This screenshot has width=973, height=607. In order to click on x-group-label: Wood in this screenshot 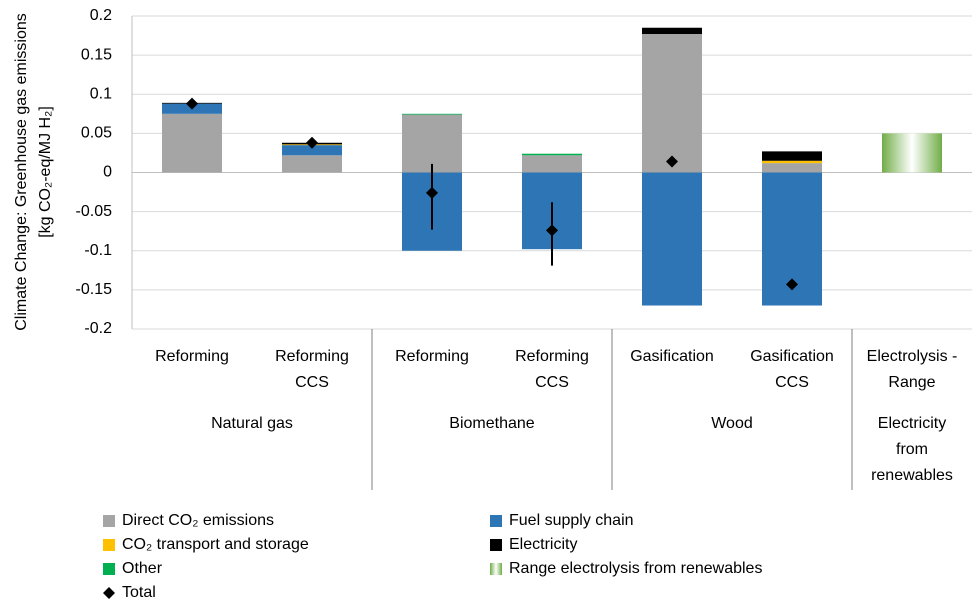, I will do `click(732, 423)`.